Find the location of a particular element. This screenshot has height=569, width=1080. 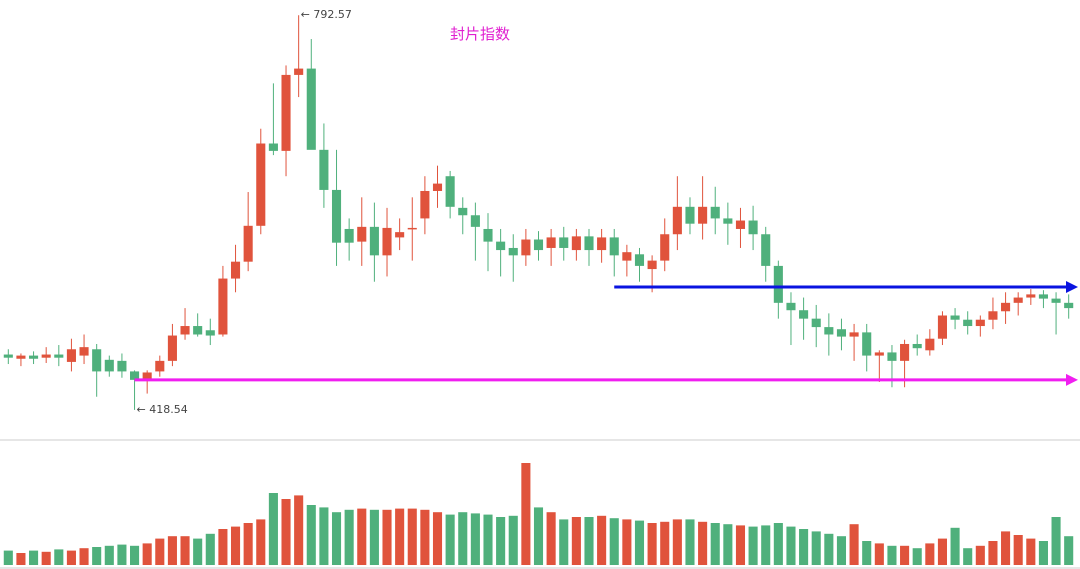

extreme-label: ← 792.57 is located at coordinates (326, 14).